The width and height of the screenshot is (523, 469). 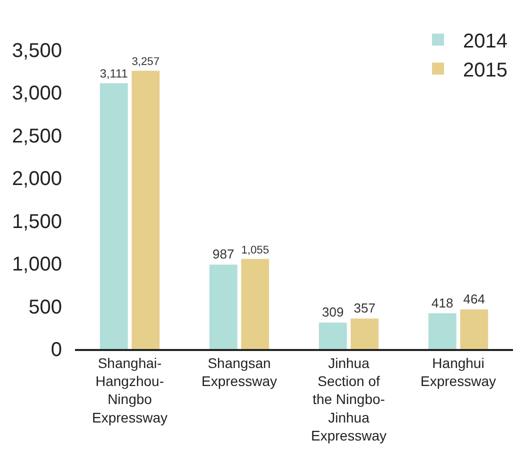 I want to click on y-tick-label: 500, so click(x=45, y=307).